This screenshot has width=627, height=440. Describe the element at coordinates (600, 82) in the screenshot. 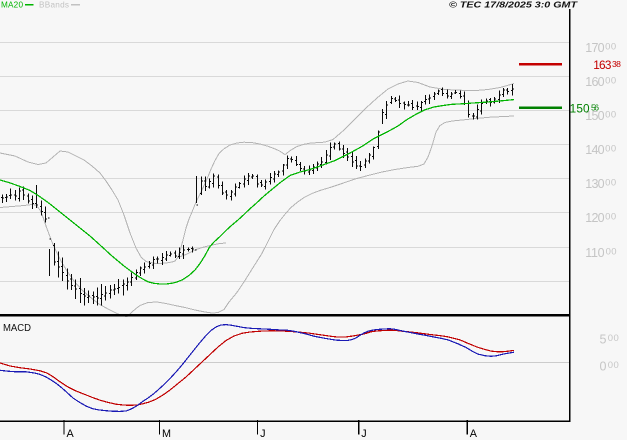

I see `svg-text: 16000` at that location.